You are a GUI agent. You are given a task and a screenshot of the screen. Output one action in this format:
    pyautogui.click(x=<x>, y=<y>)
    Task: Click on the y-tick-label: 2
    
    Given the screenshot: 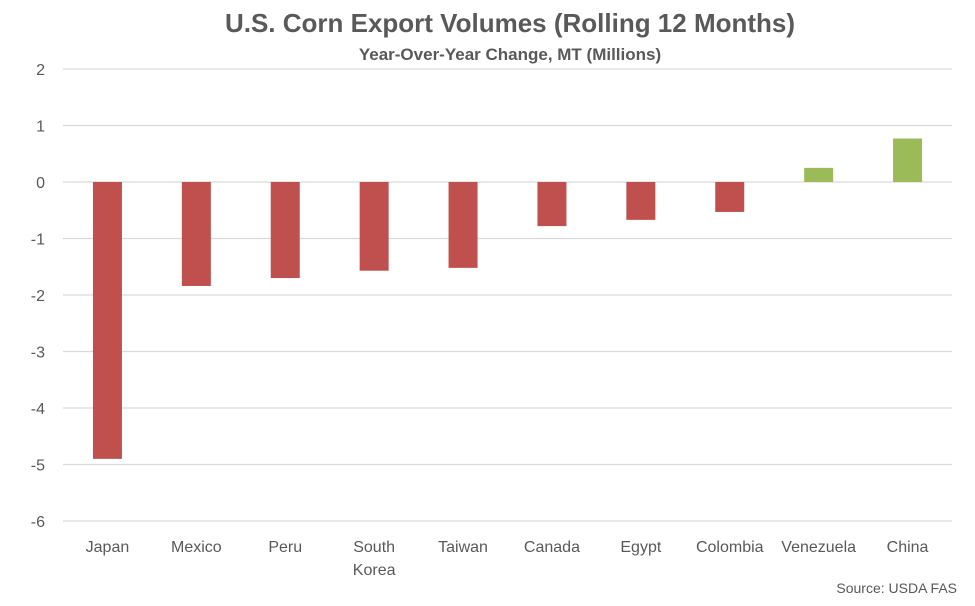 What is the action you would take?
    pyautogui.click(x=40, y=70)
    